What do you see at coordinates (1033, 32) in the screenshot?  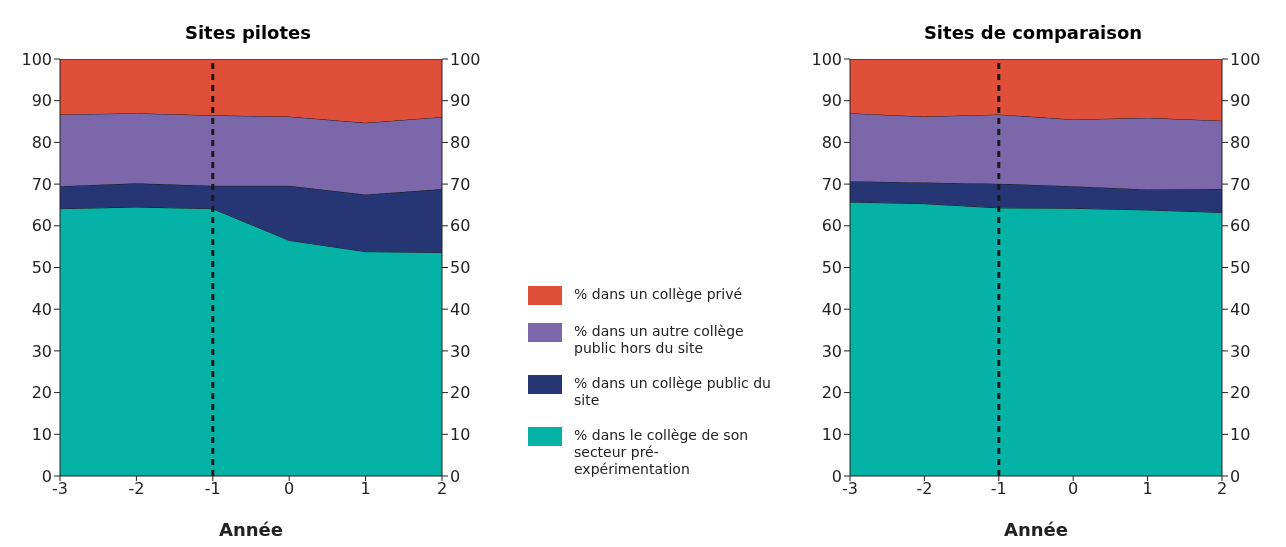 I see `chart-title: Sites de comparaison` at bounding box center [1033, 32].